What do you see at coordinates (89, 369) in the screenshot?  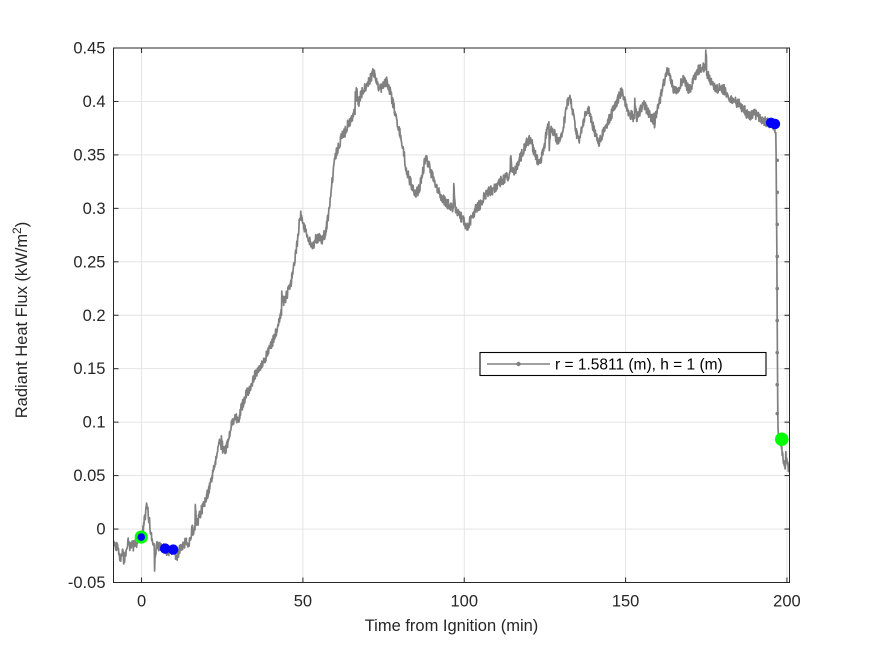 I see `y-tick-label: 0.15` at bounding box center [89, 369].